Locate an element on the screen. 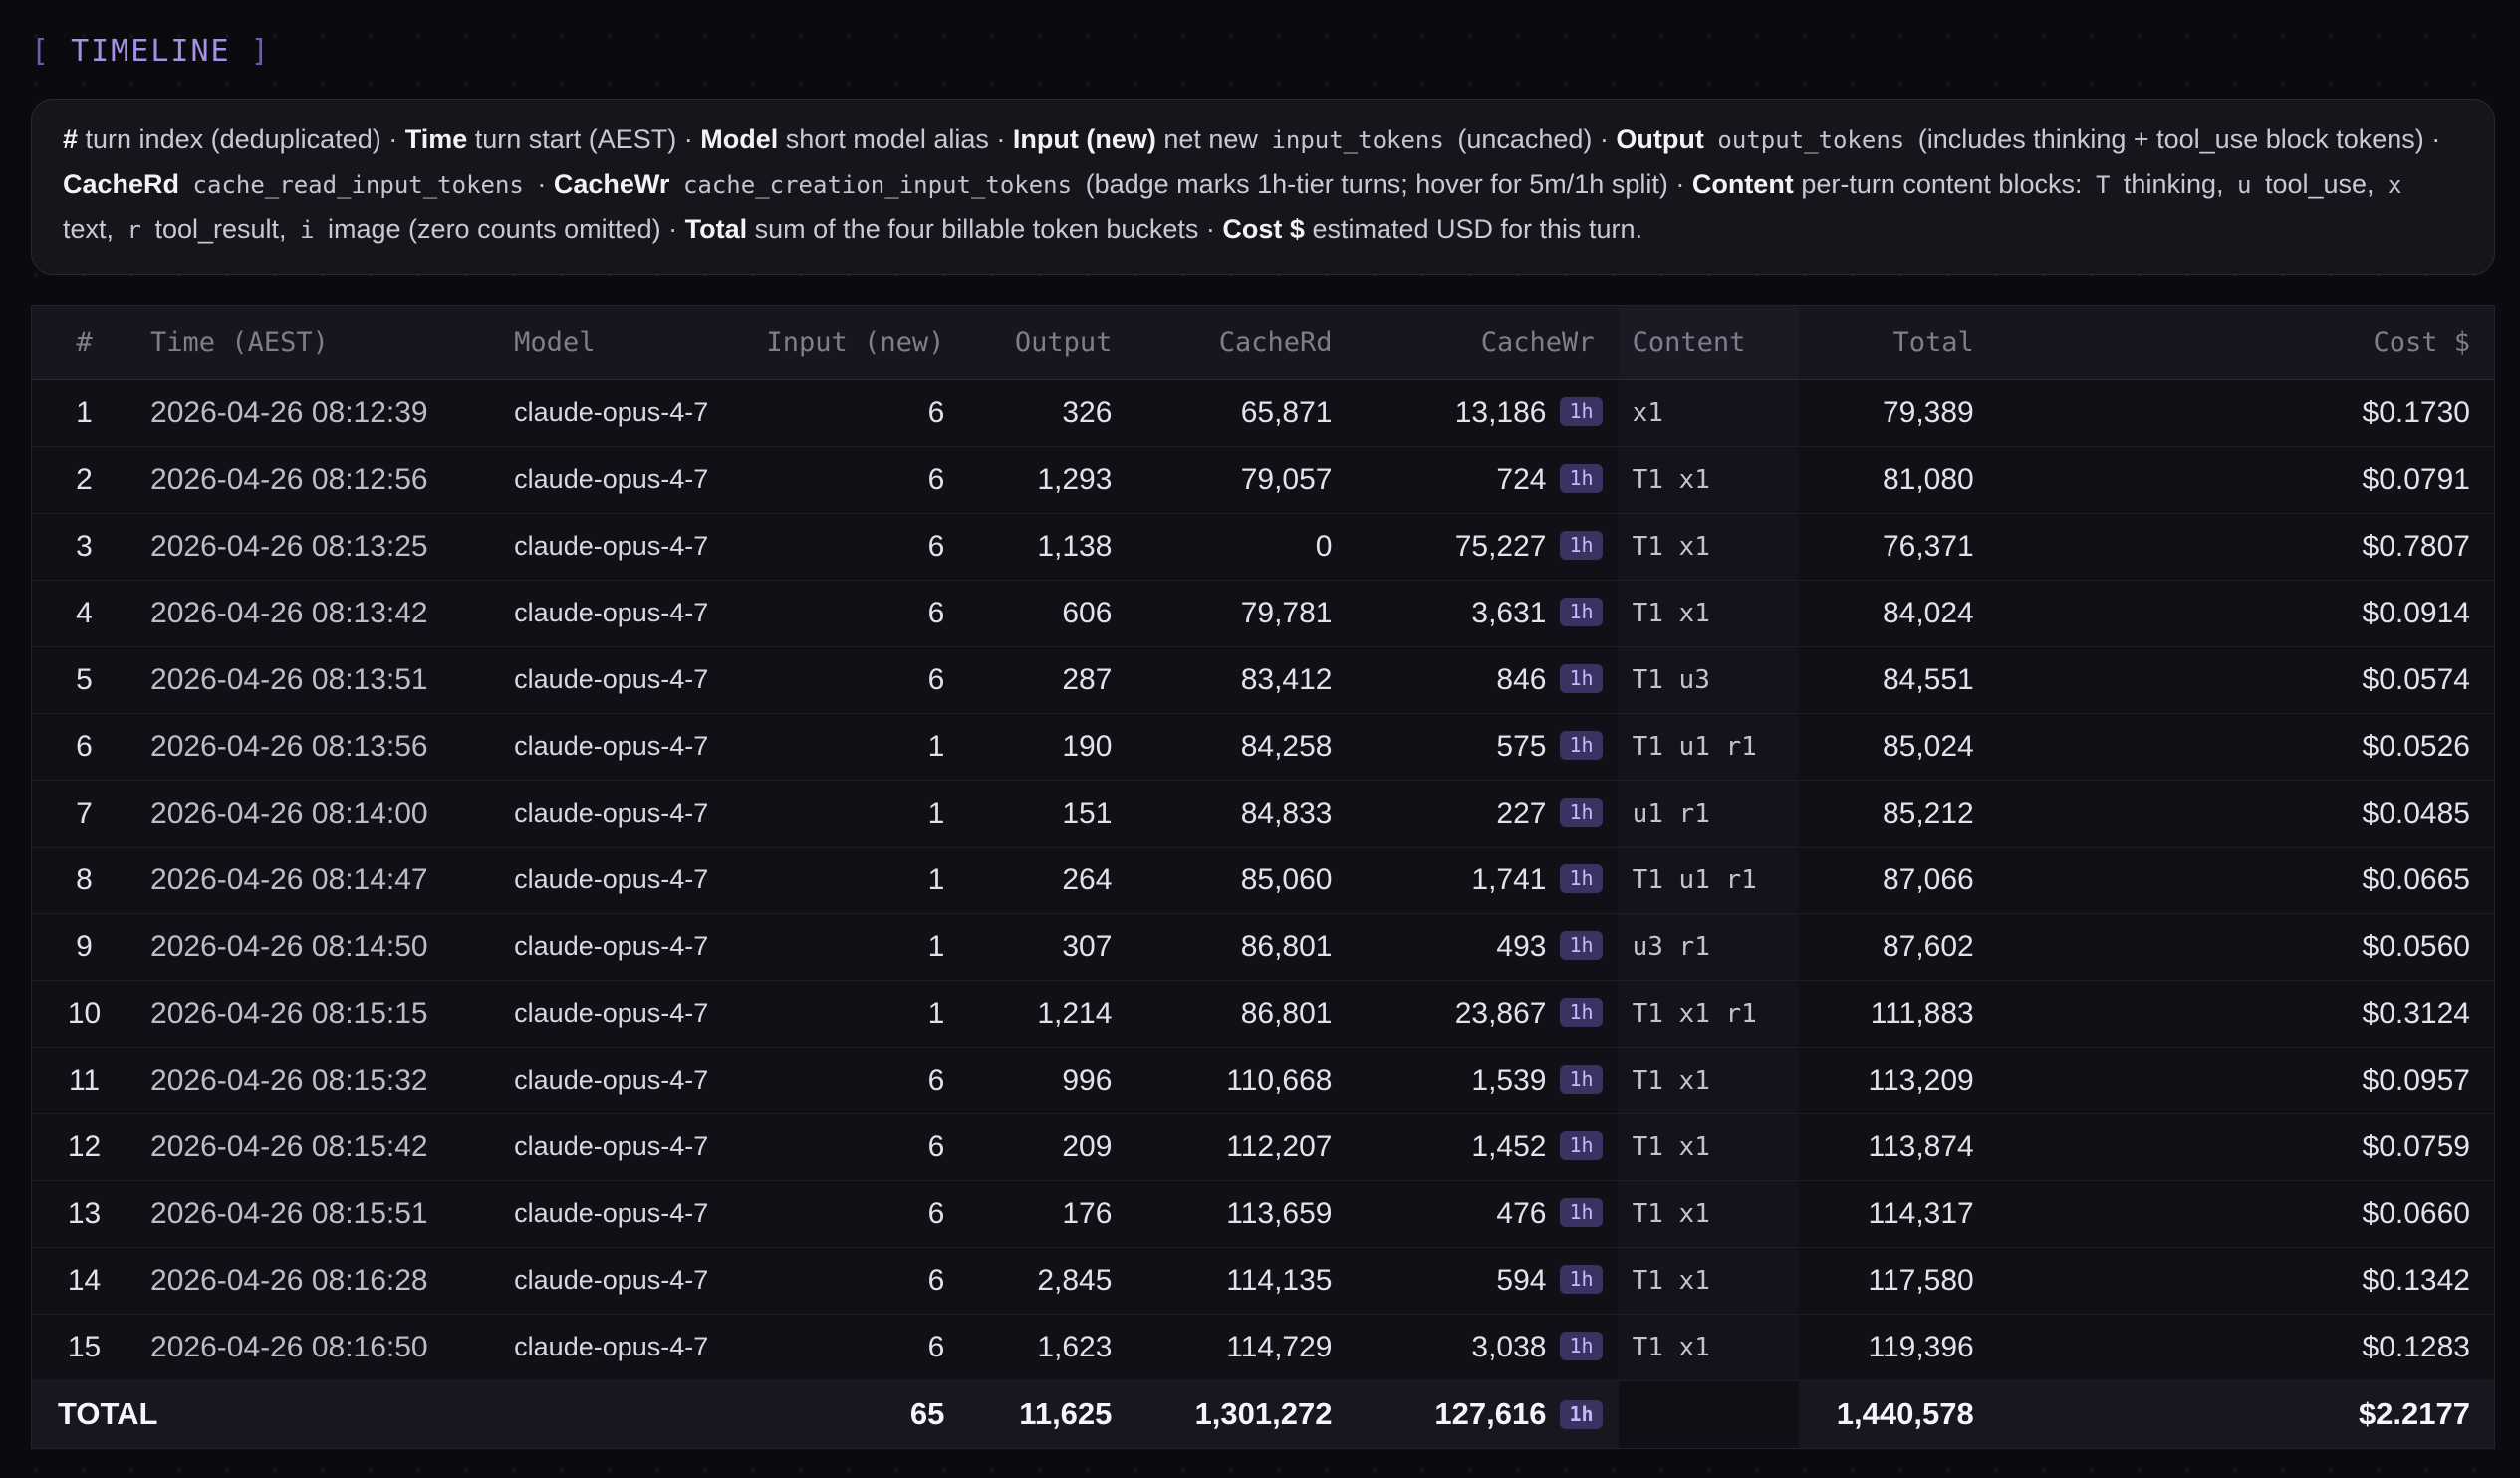  column-header-content: Content is located at coordinates (1708, 343).